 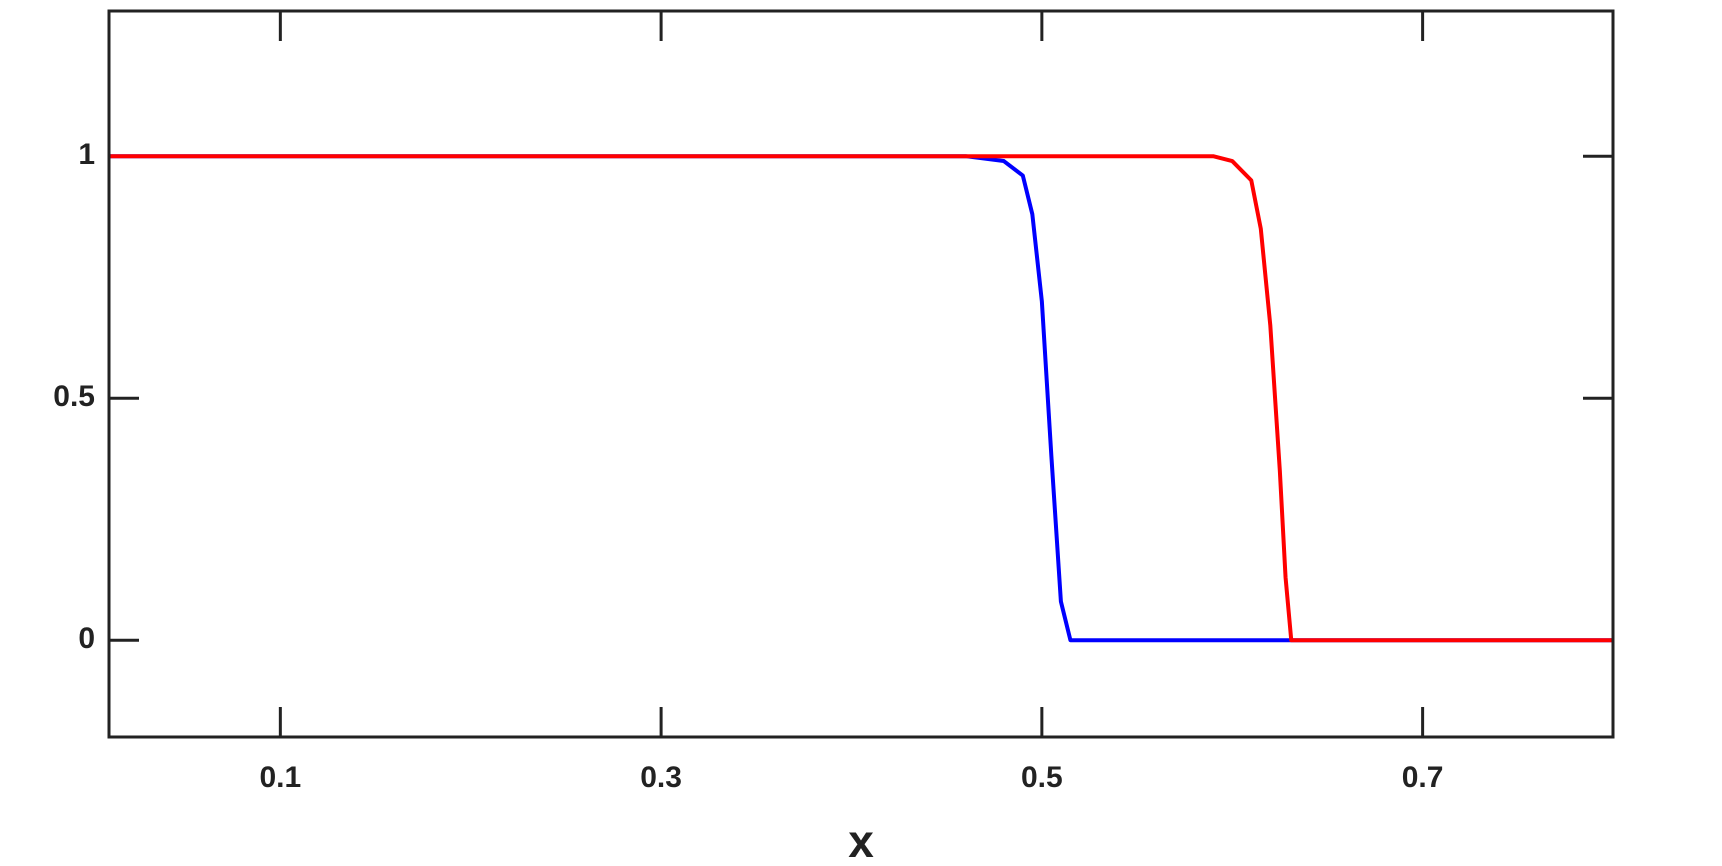 What do you see at coordinates (1042, 777) in the screenshot?
I see `x-tick-label: 0.5` at bounding box center [1042, 777].